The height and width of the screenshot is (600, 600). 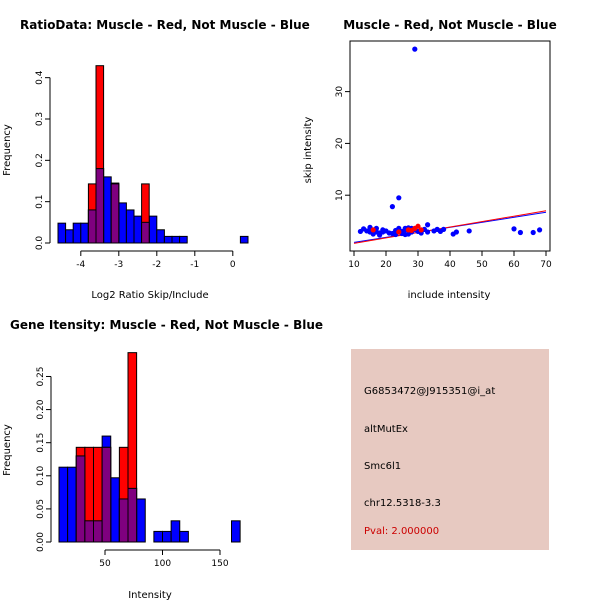 I want to click on intensity-xlabel: Intensity, so click(x=150, y=595).